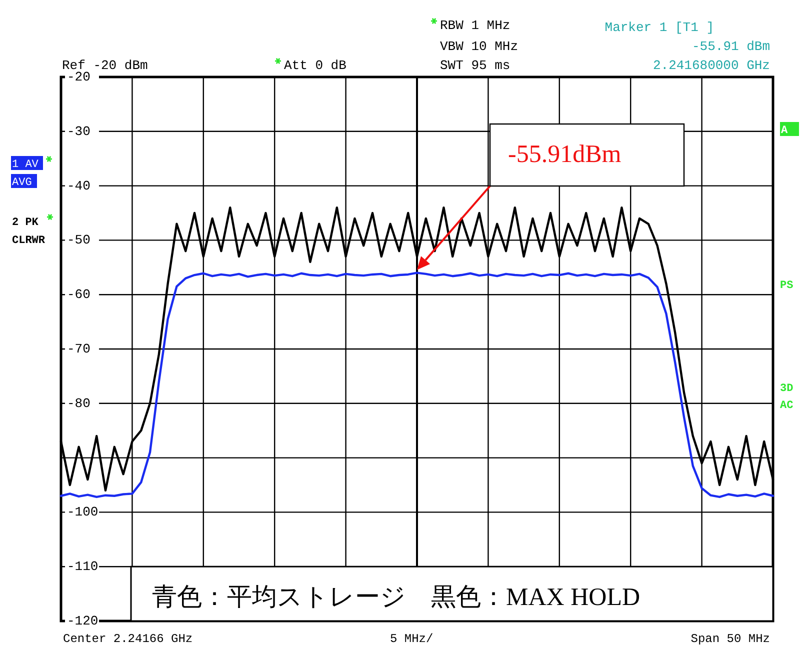 Image resolution: width=800 pixels, height=646 pixels. Describe the element at coordinates (396, 597) in the screenshot. I see `annotation: 青色：平均ストレージ 黒色：MAX HOLD` at that location.